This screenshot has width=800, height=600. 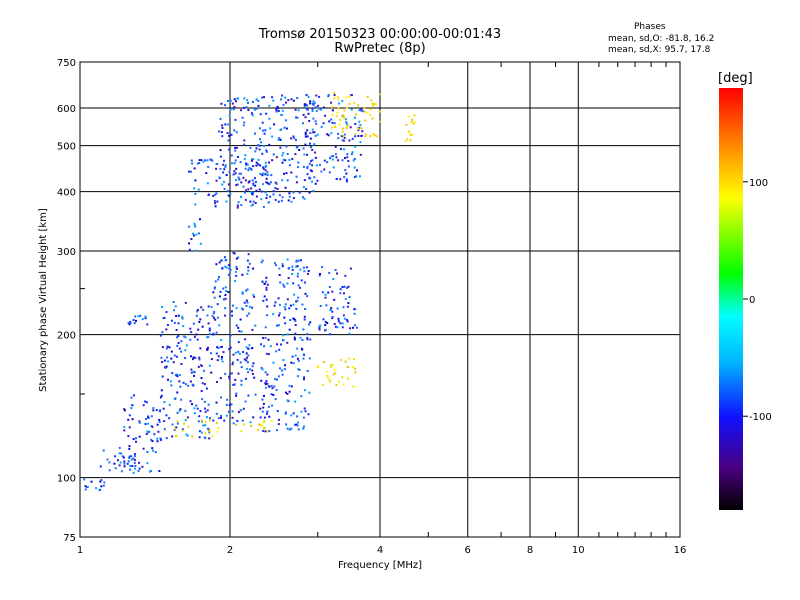 What do you see at coordinates (468, 550) in the screenshot?
I see `x-tick-label: 6` at bounding box center [468, 550].